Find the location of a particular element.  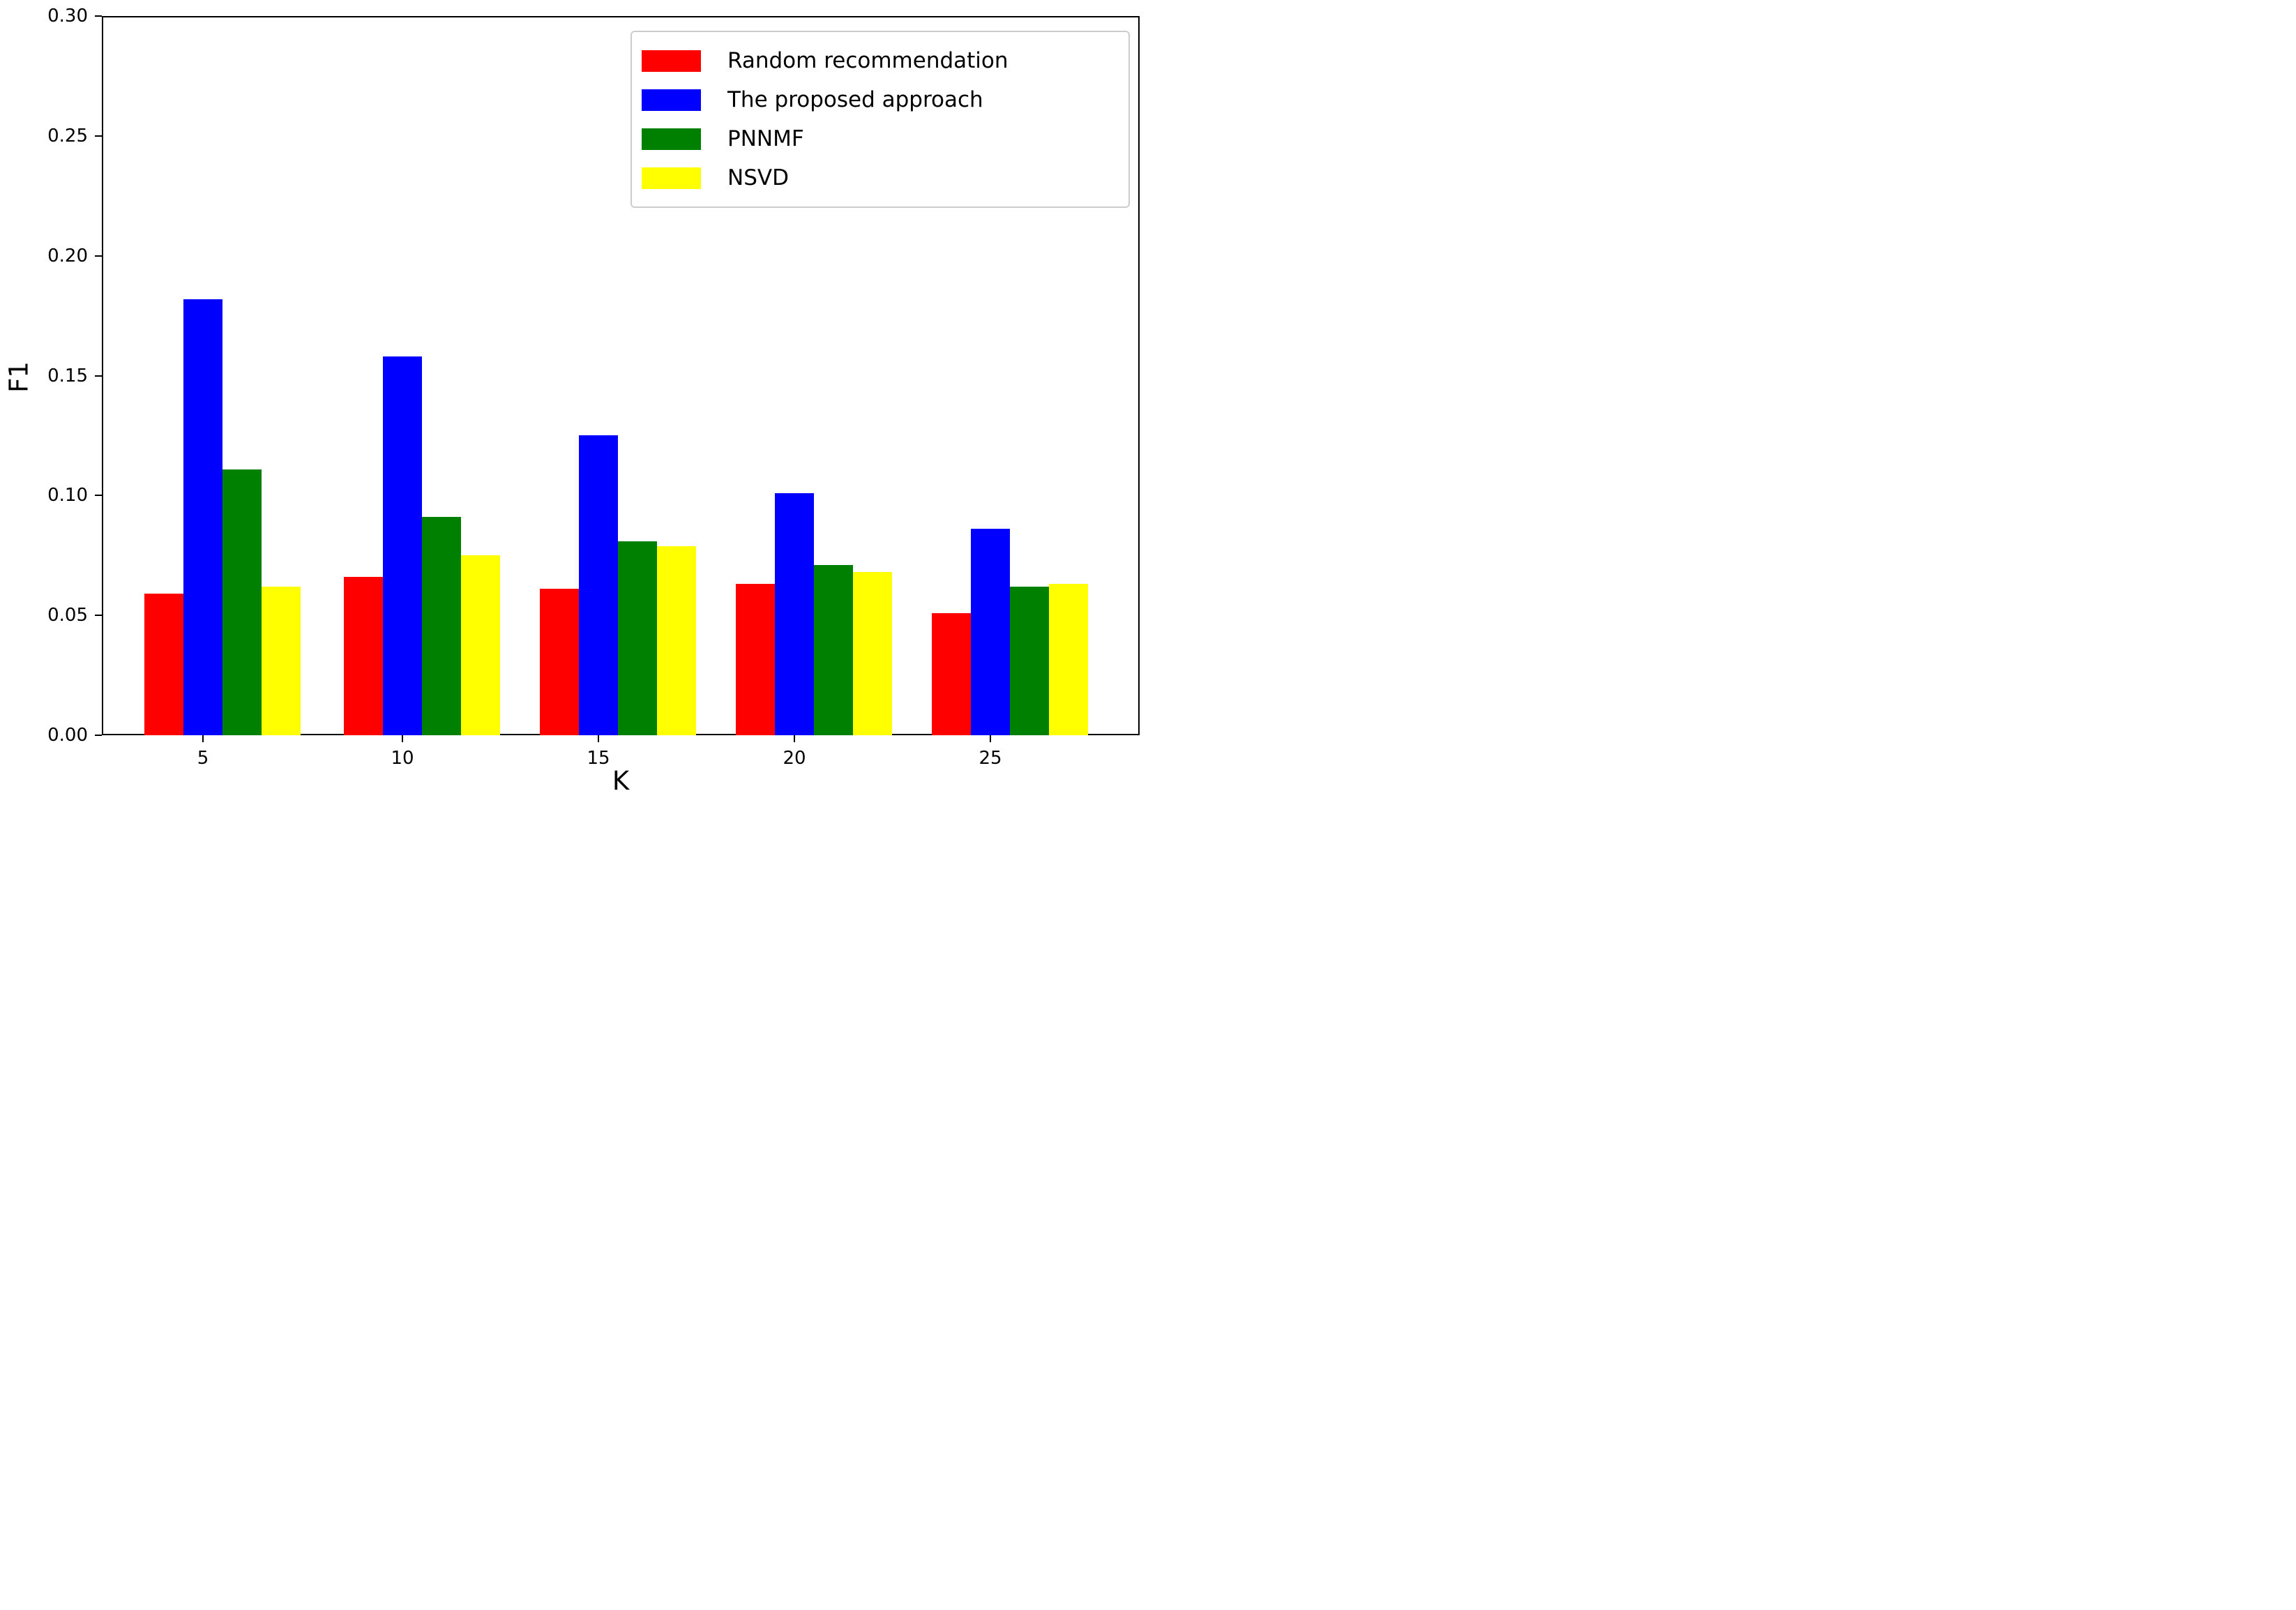

bar-random-recommendation-k15 is located at coordinates (559, 662).